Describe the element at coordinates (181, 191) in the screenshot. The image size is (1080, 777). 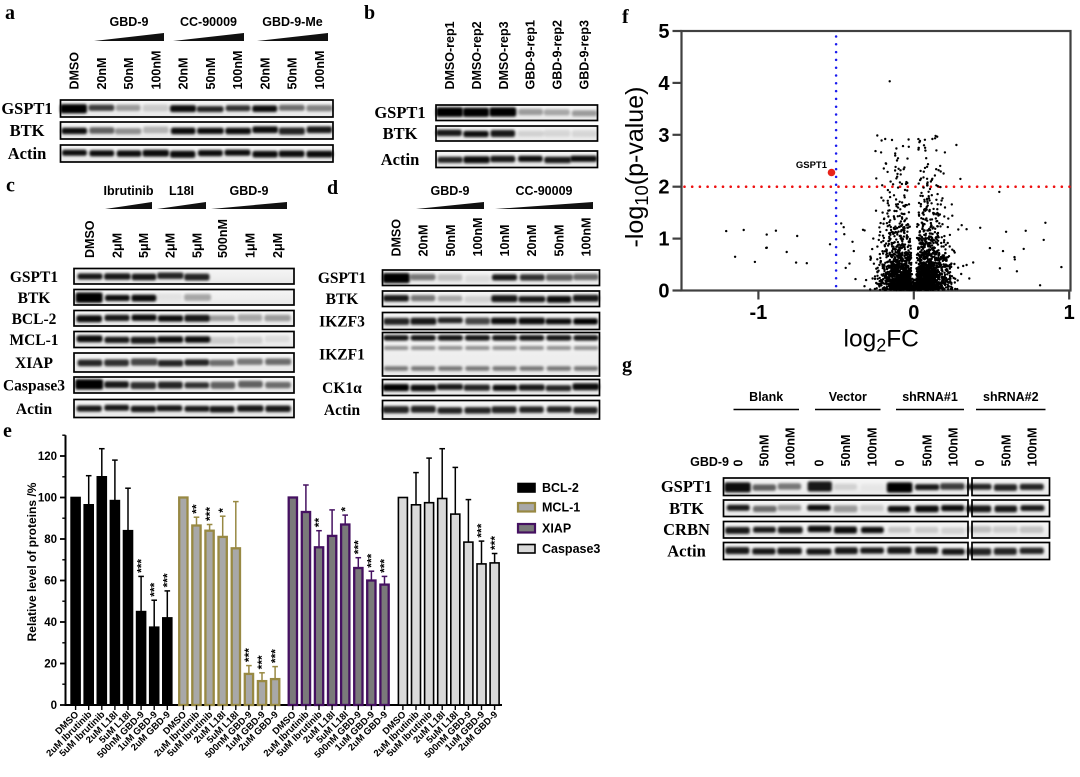
I see `svg-text: L18I` at that location.